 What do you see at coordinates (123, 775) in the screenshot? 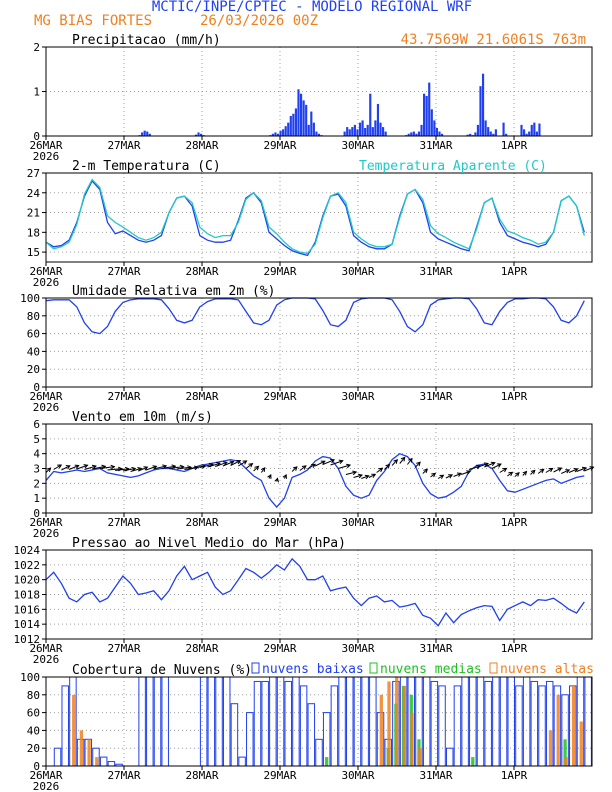
I see `clouds-xtick-label: 27MAR` at bounding box center [123, 775].